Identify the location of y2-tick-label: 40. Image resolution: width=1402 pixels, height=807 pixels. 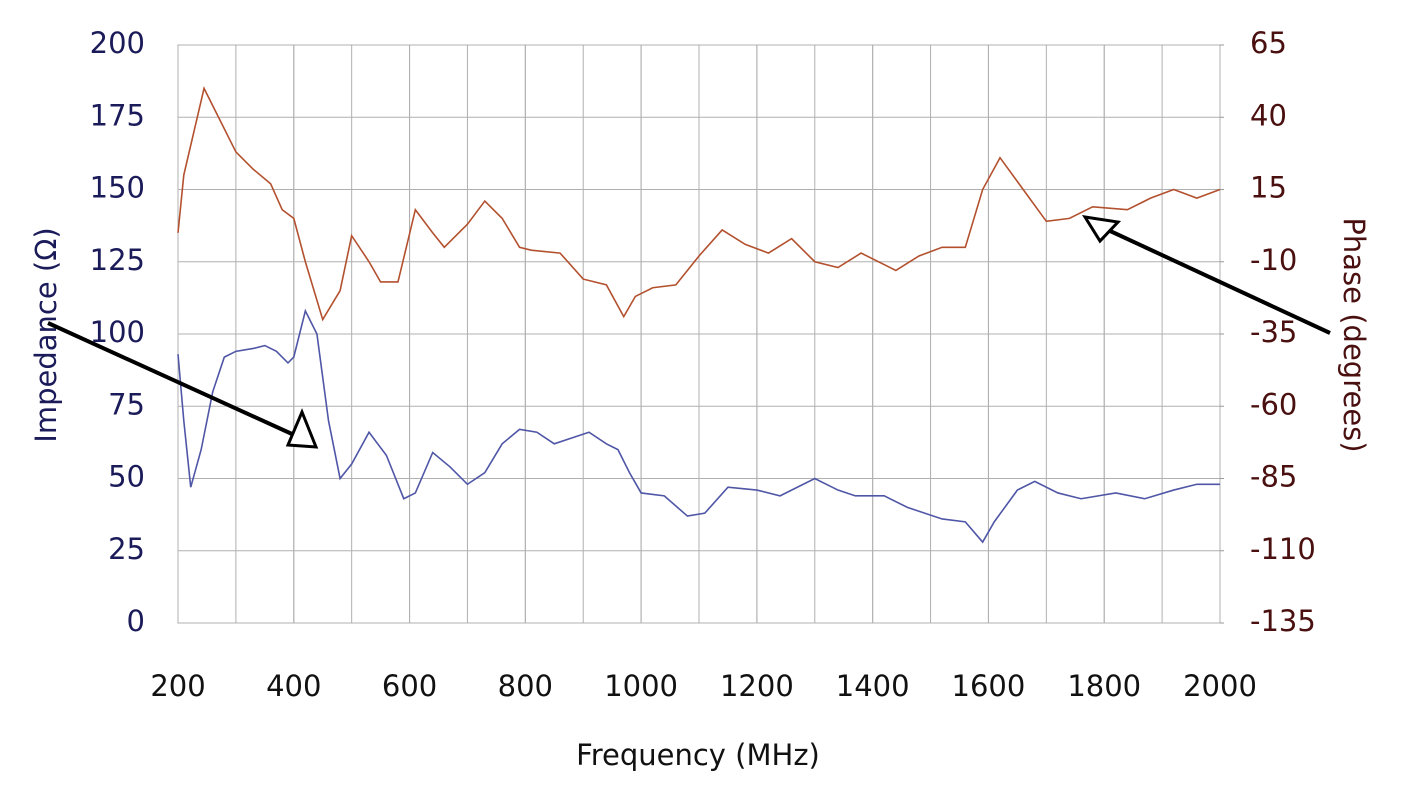
(1268, 115).